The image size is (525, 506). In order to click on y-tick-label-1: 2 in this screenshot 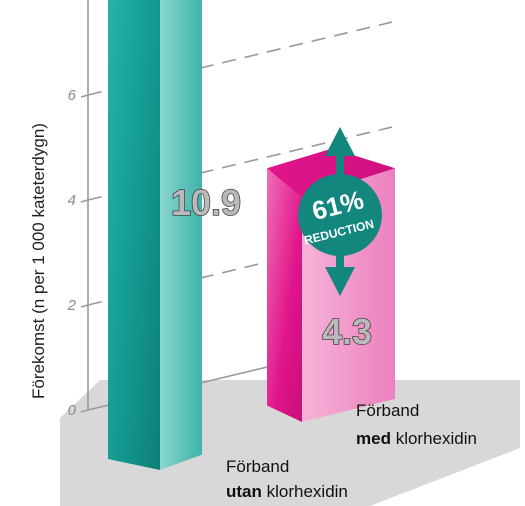, I will do `click(72, 305)`.